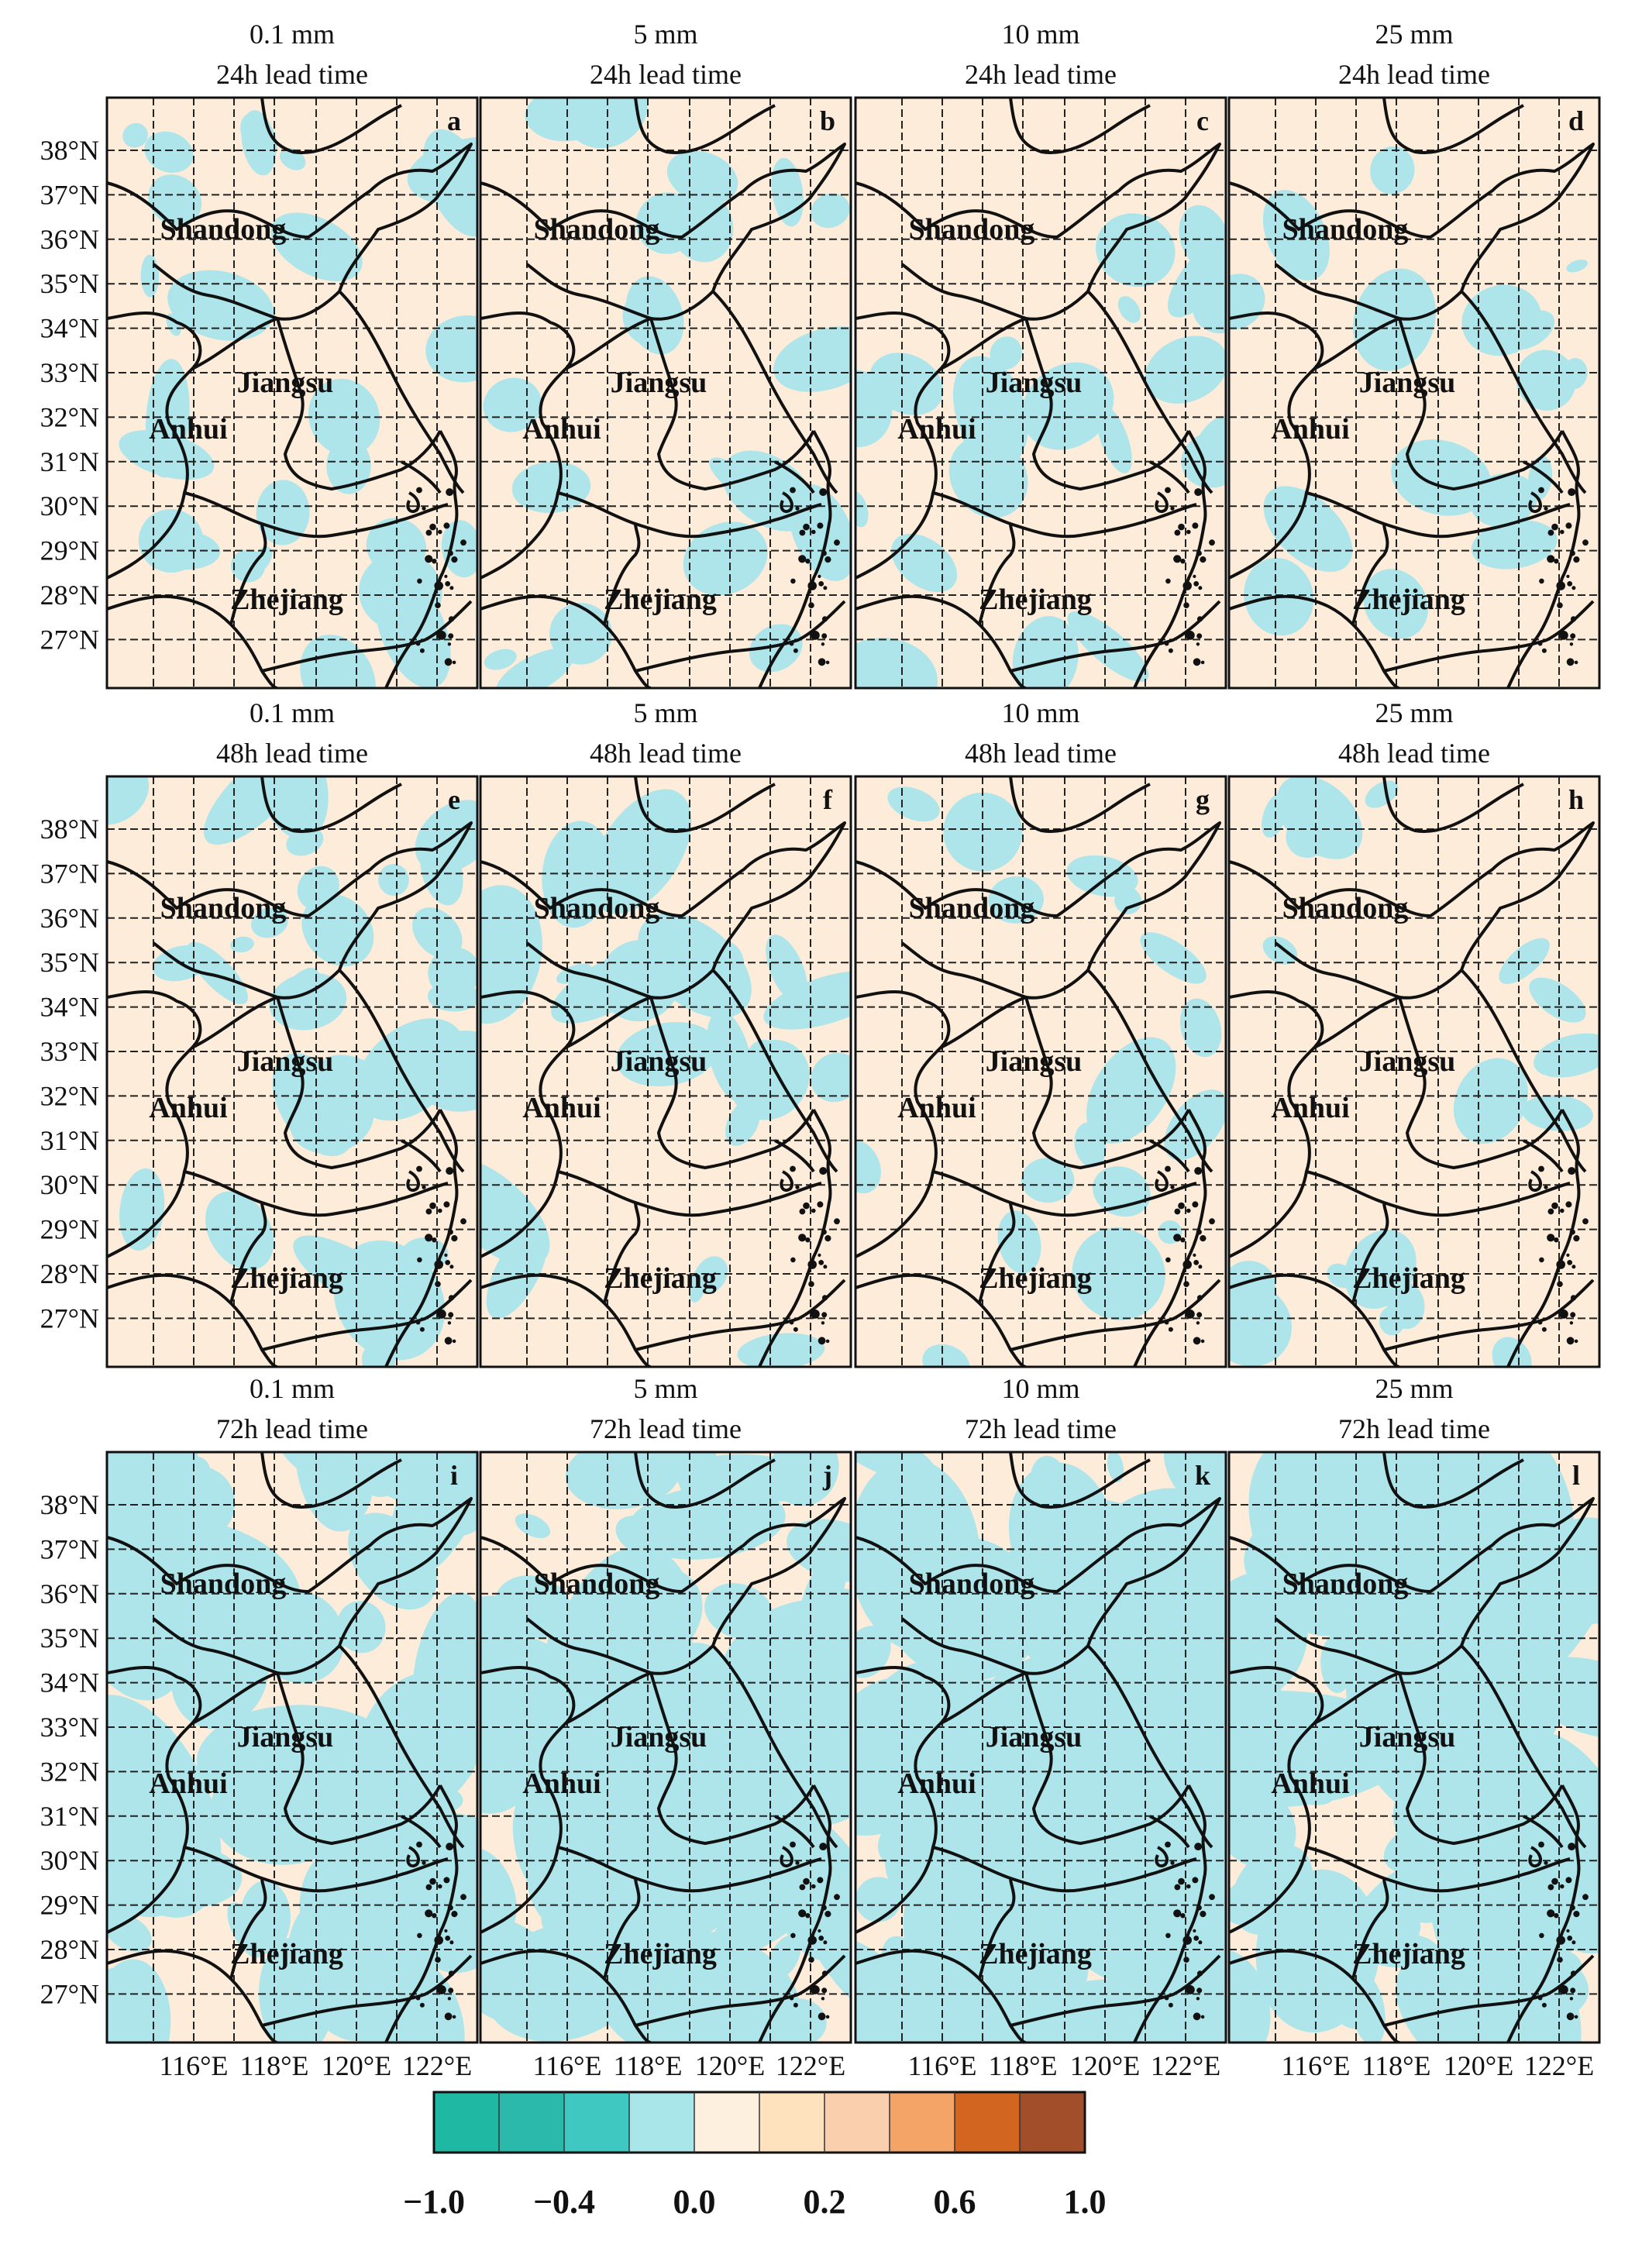 Image resolution: width=1642 pixels, height=2268 pixels. Describe the element at coordinates (561, 1108) in the screenshot. I see `province-label-anhui: Anhui` at that location.